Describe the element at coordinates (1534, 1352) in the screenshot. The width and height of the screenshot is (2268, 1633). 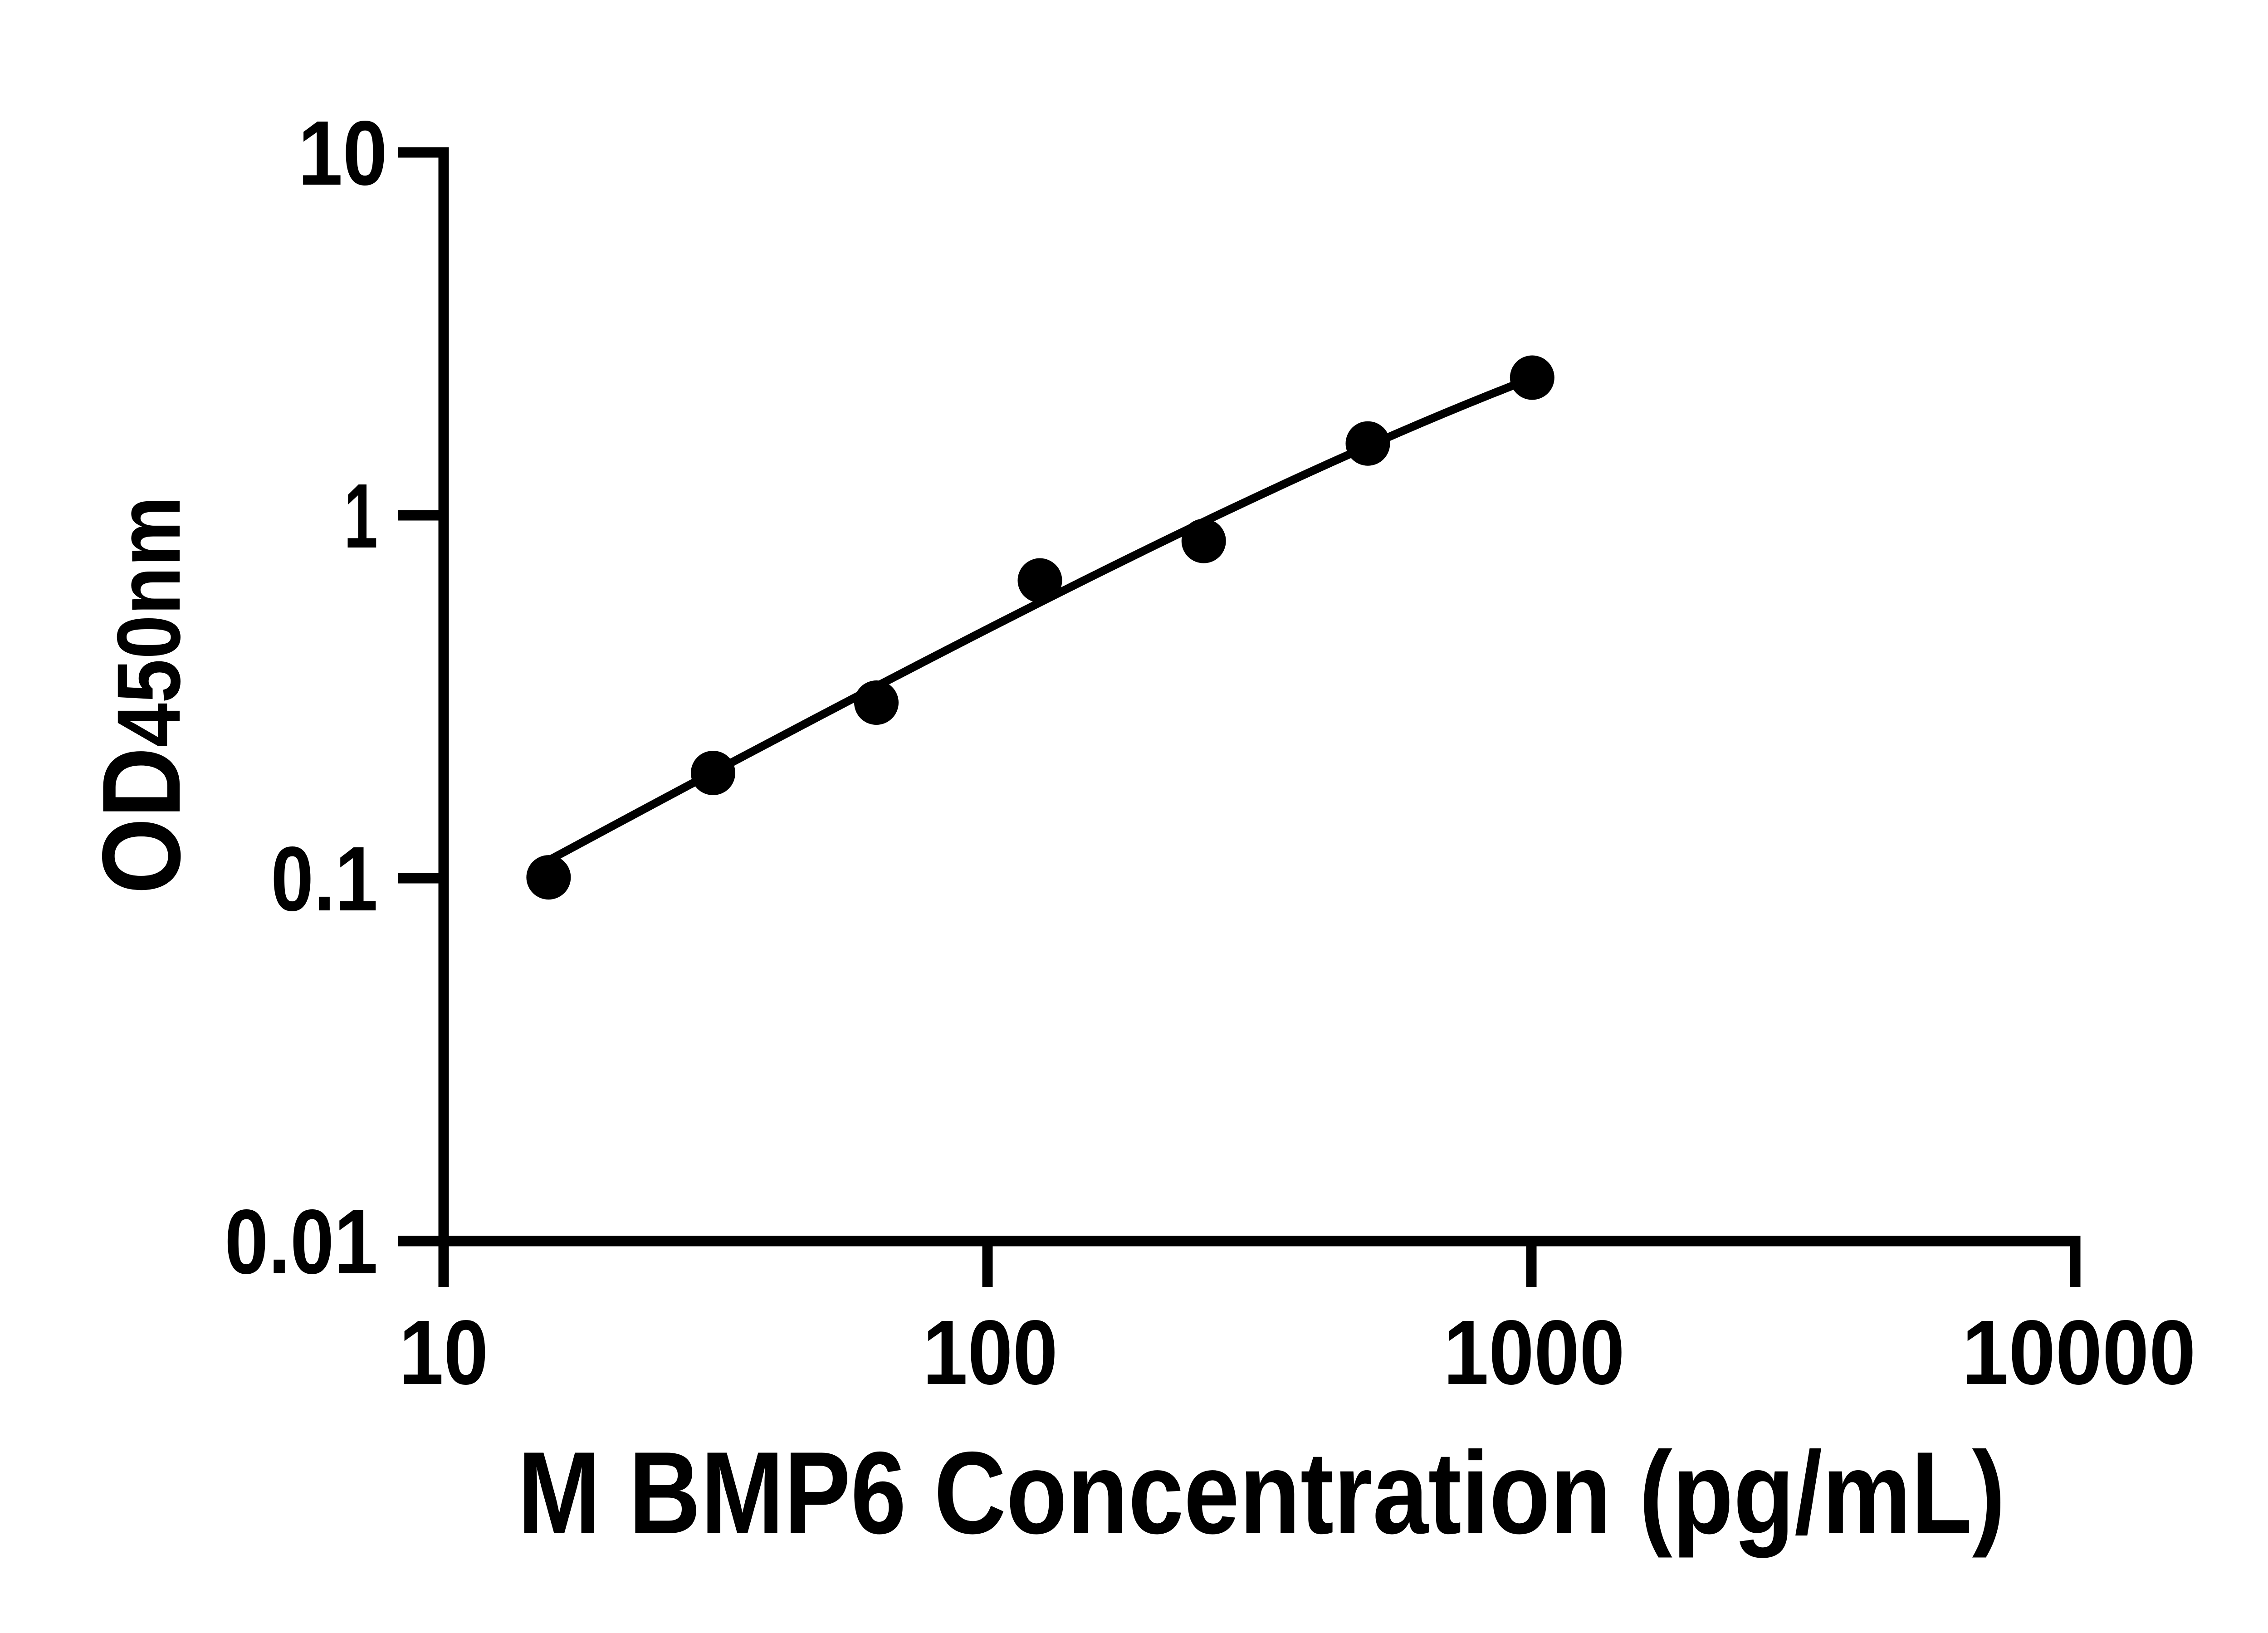
I see `svg-text: 1000` at that location.